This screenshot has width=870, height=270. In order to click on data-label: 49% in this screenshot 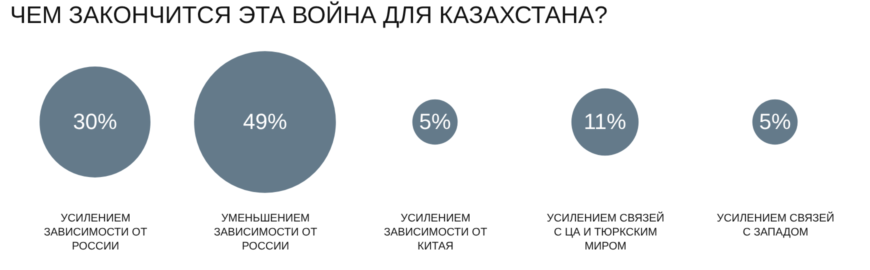, I will do `click(265, 121)`.